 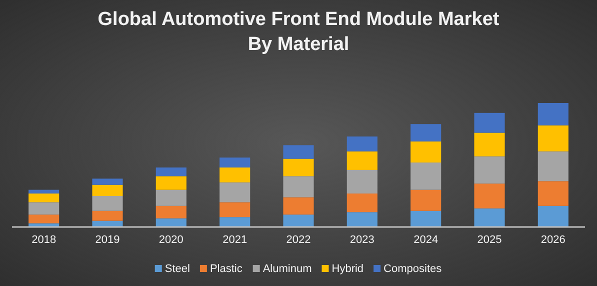 What do you see at coordinates (226, 269) in the screenshot?
I see `legend-label: Plastic` at bounding box center [226, 269].